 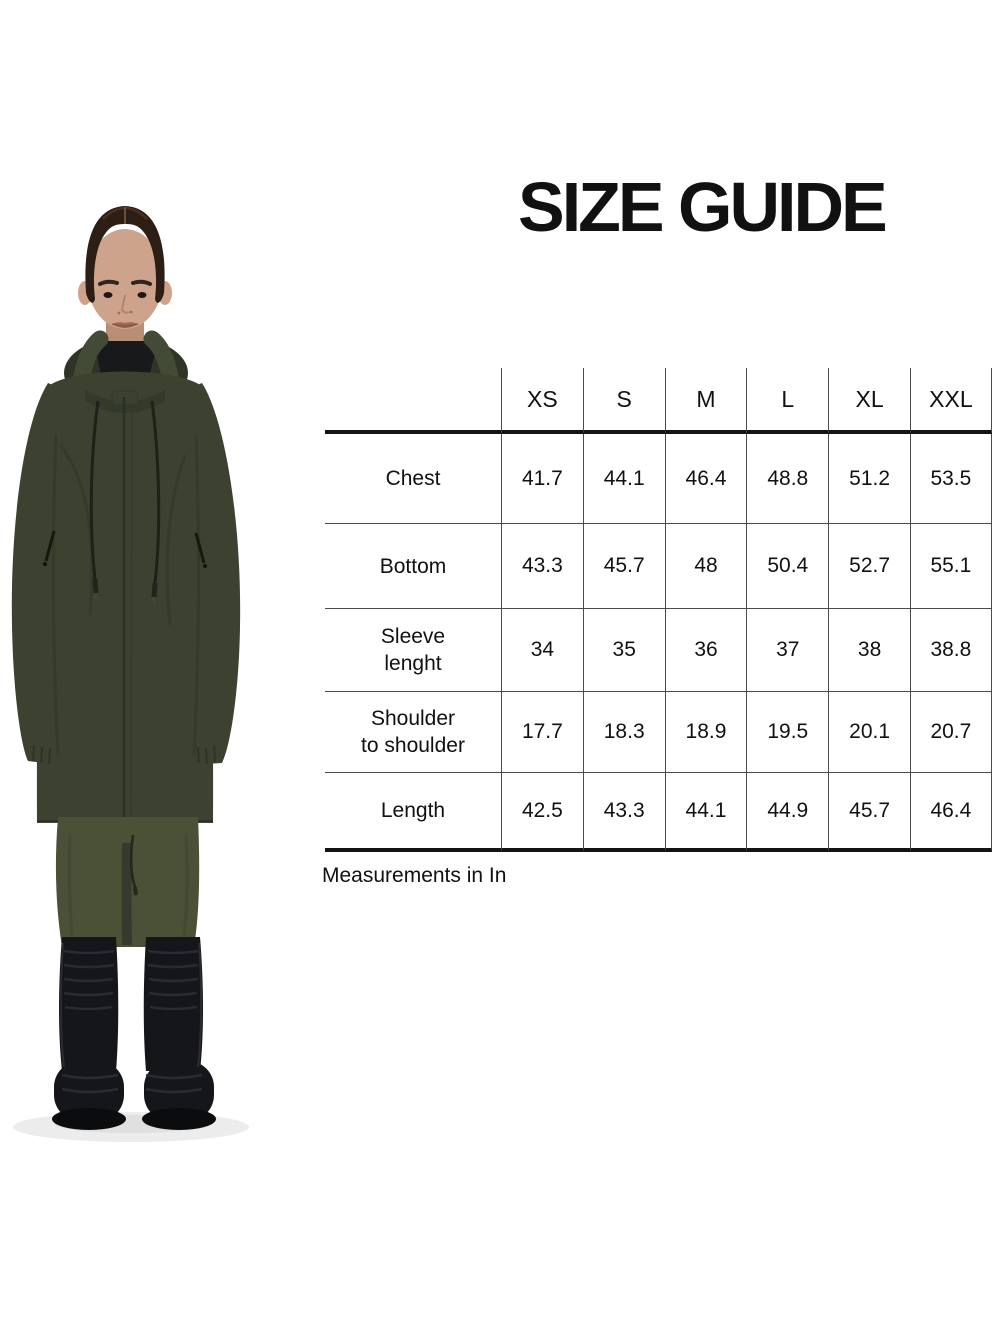 I want to click on size-value: 35, so click(x=623, y=650).